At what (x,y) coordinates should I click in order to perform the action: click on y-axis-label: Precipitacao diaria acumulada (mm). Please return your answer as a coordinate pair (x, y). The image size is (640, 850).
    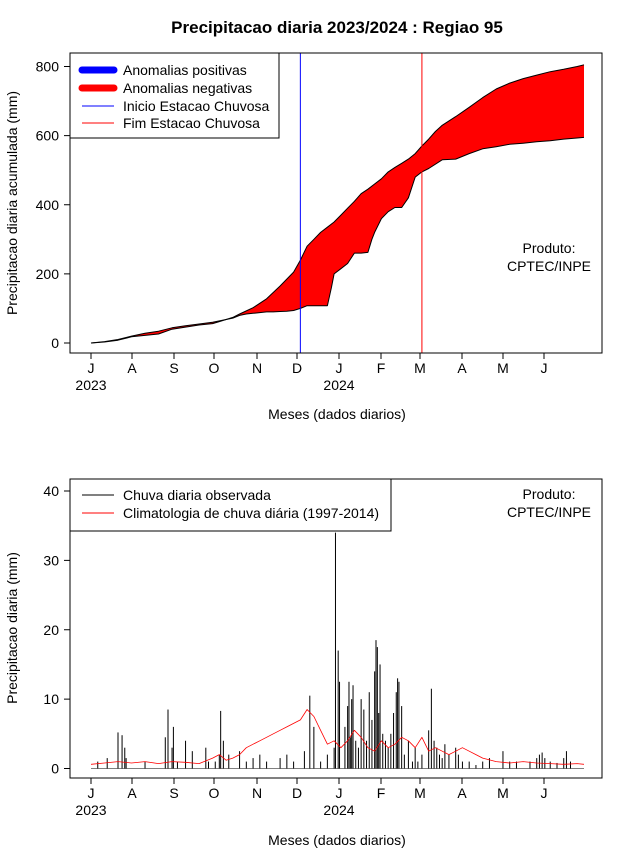
    Looking at the image, I should click on (12, 203).